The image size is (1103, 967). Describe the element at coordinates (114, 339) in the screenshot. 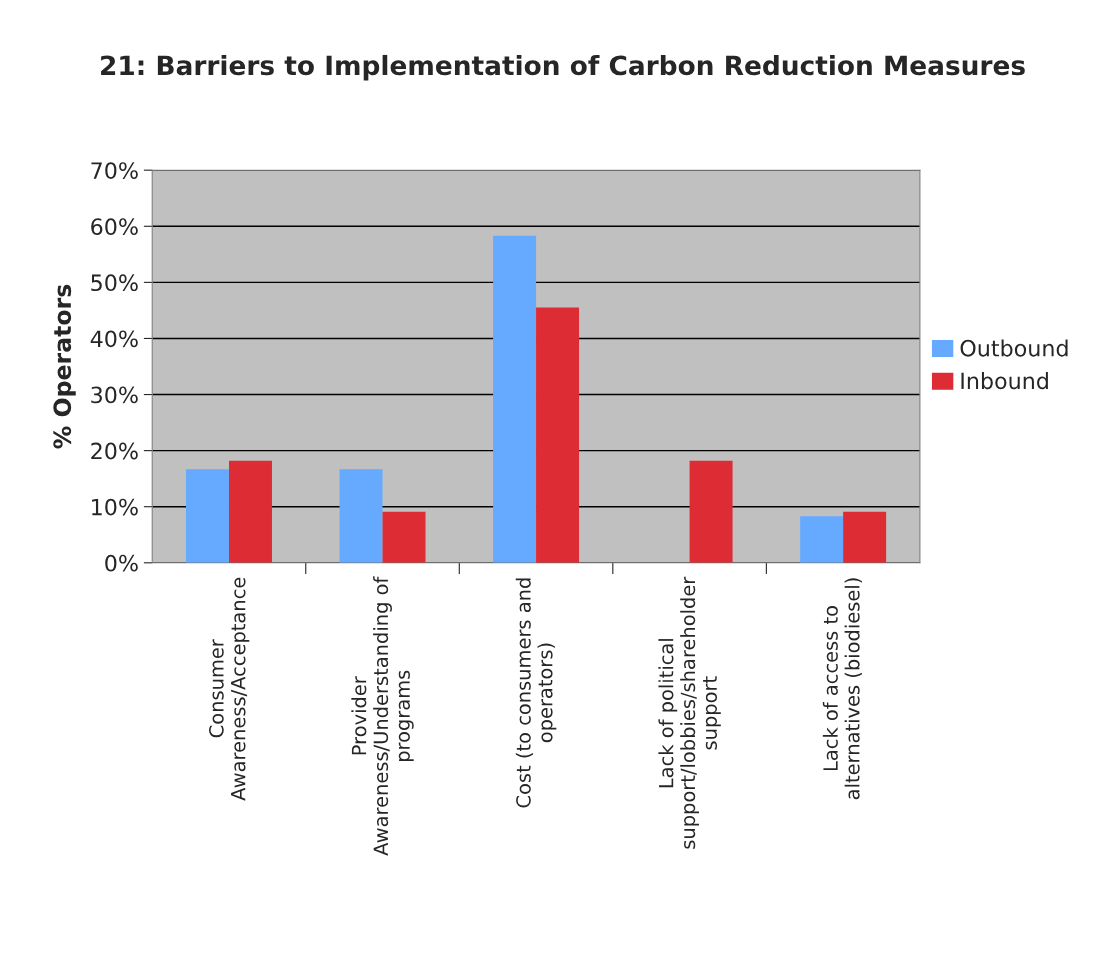

I see `y-tick-label: 40%` at that location.